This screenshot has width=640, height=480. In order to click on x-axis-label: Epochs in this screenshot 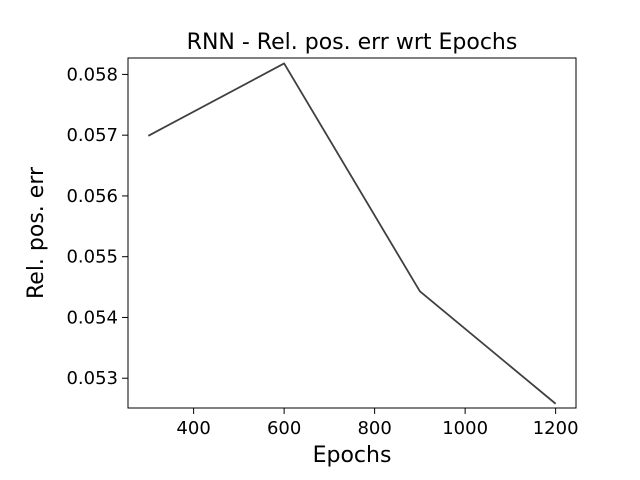, I will do `click(352, 455)`.